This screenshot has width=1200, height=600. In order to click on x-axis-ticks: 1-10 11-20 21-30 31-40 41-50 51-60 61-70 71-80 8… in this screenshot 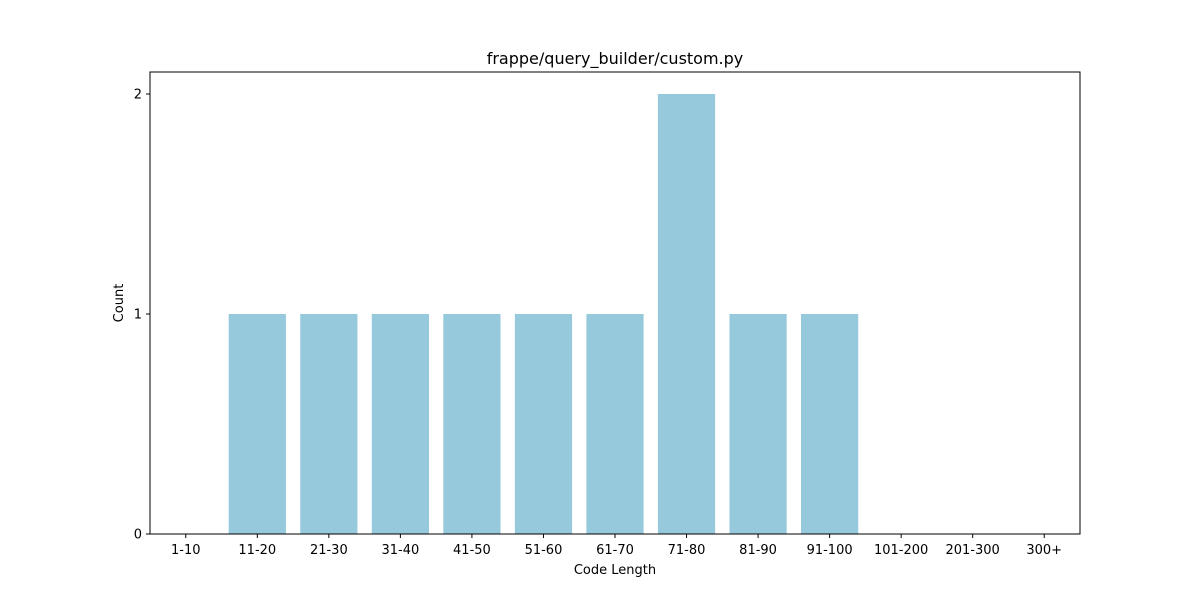, I will do `click(616, 546)`.